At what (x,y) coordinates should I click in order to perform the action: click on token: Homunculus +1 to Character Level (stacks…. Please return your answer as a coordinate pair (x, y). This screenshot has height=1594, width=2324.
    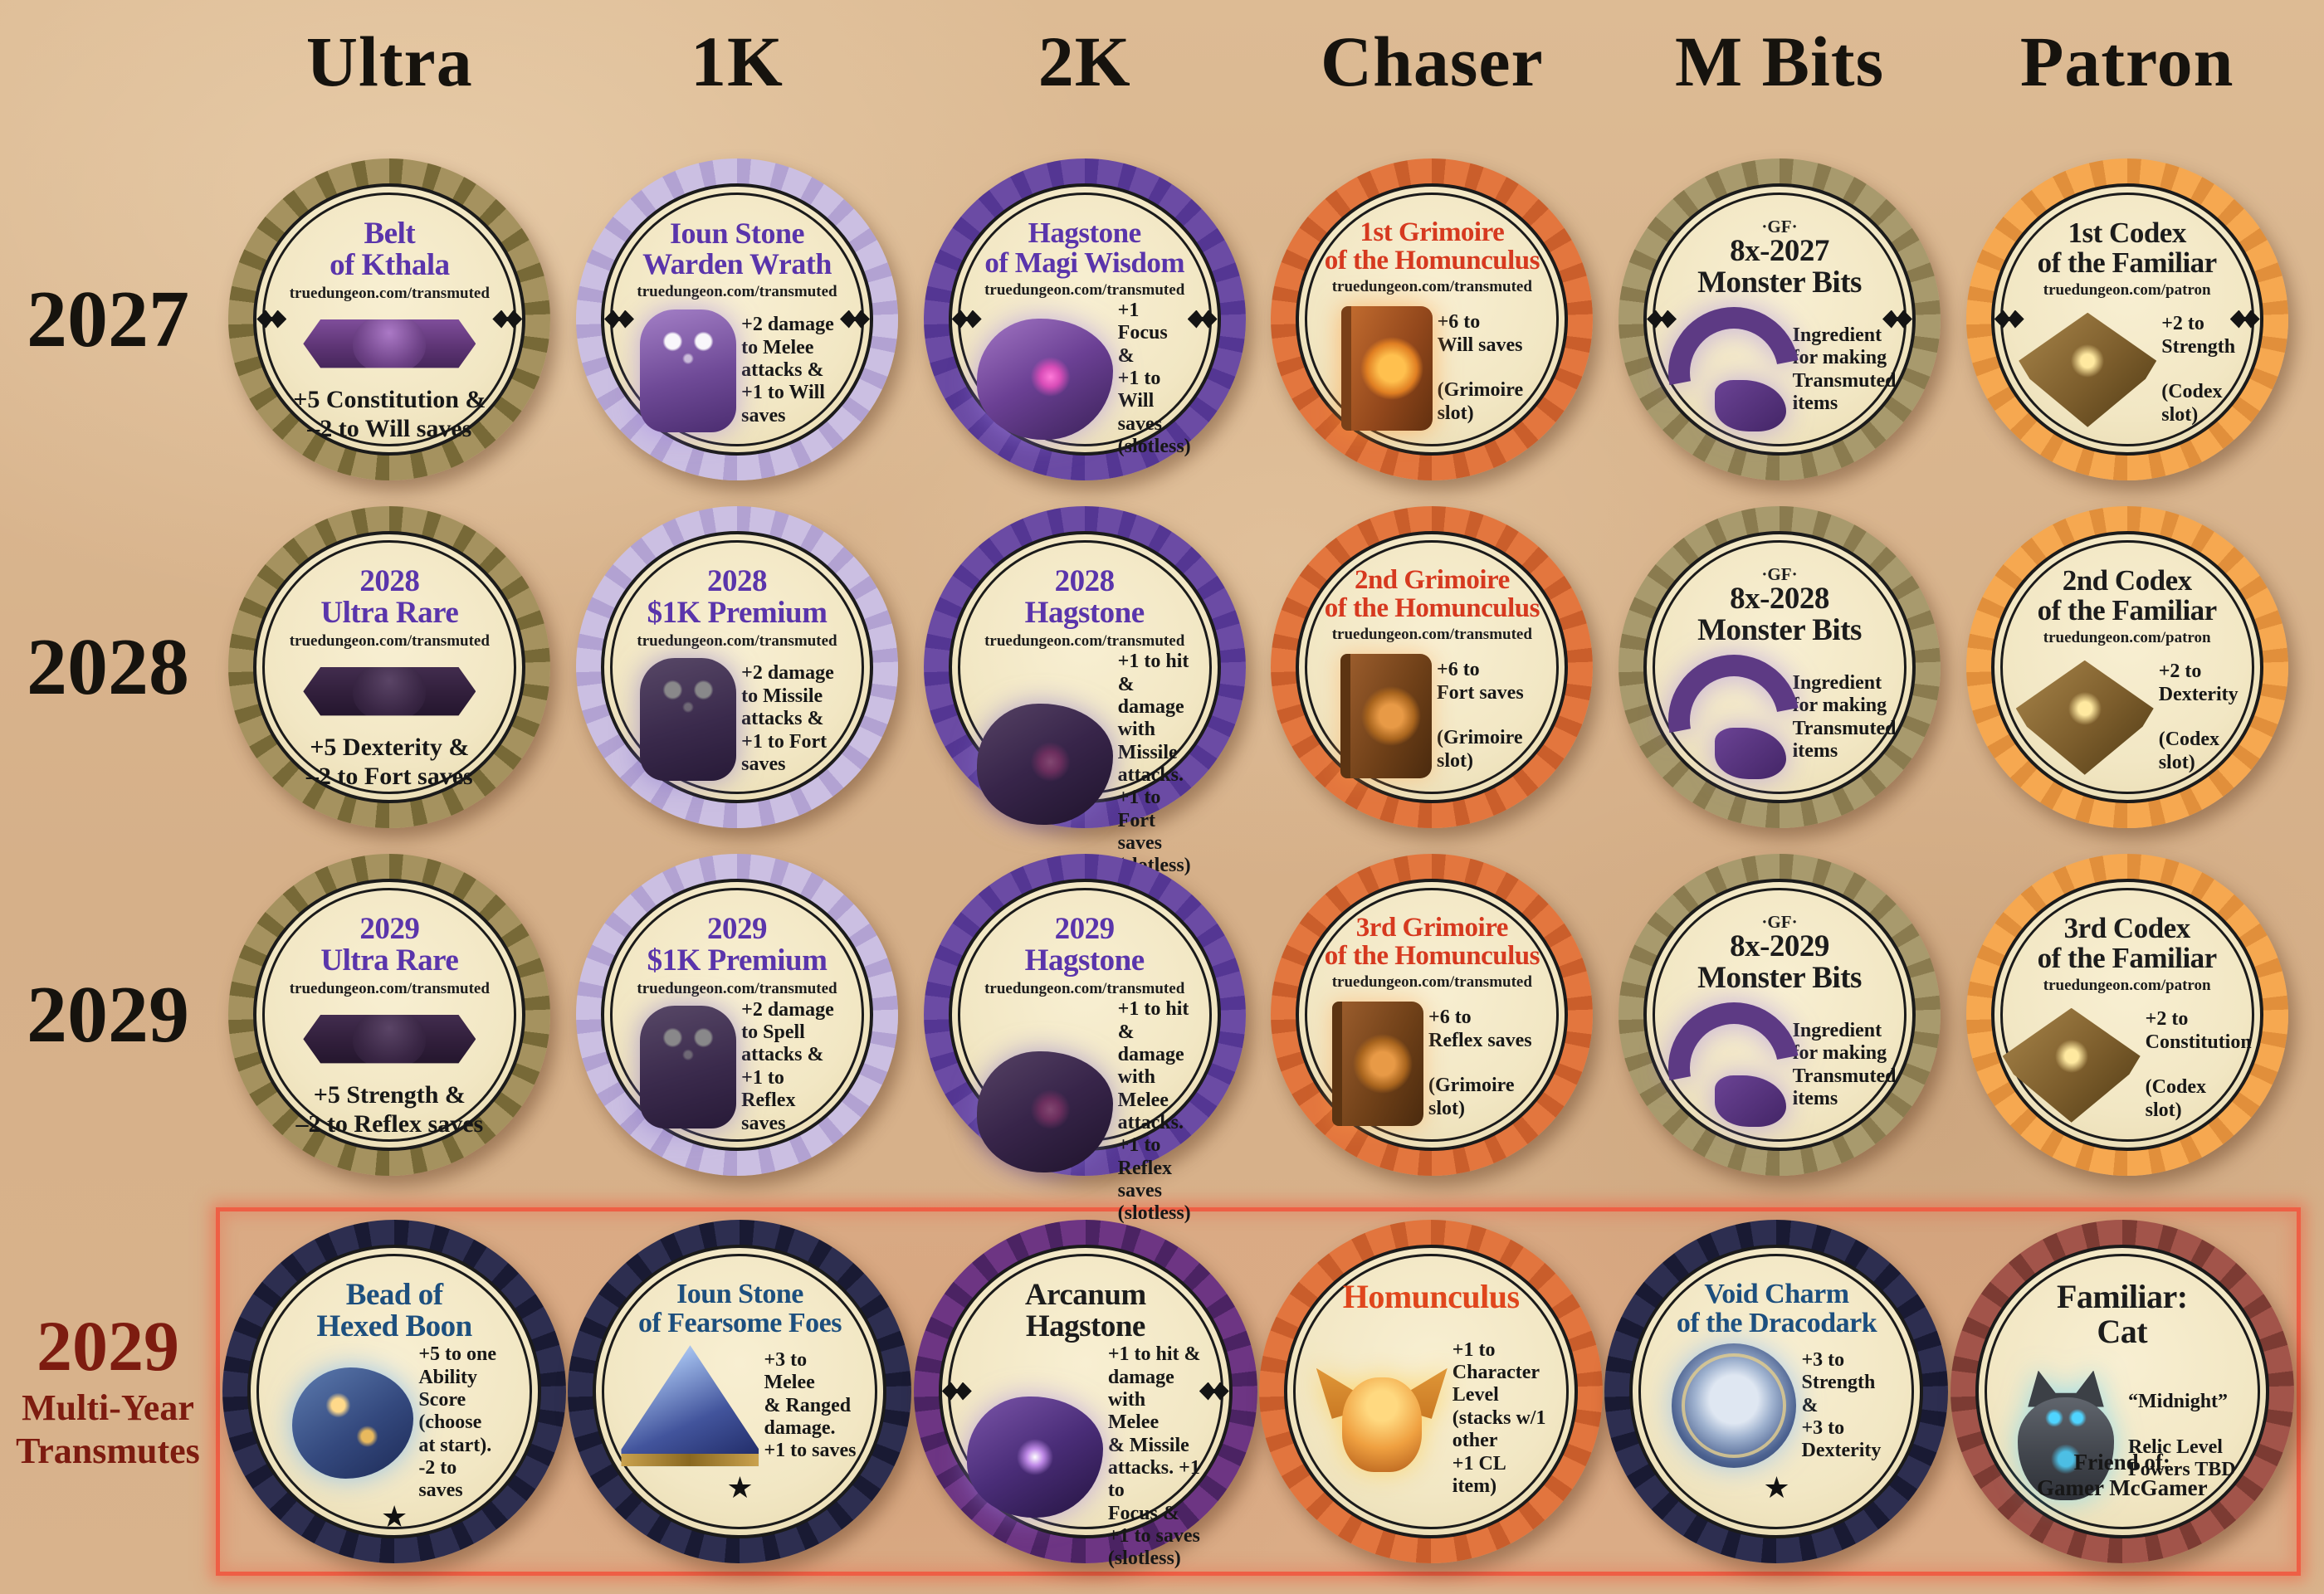
    Looking at the image, I should click on (1431, 1391).